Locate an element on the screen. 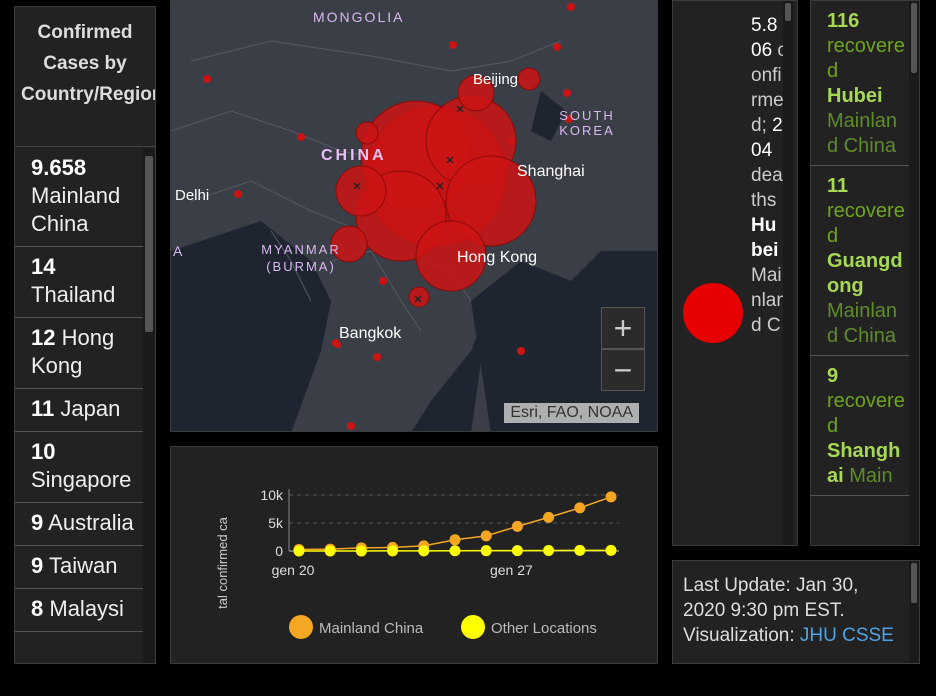 This screenshot has width=936, height=696. confirmed-count: 5.806 is located at coordinates (764, 38).